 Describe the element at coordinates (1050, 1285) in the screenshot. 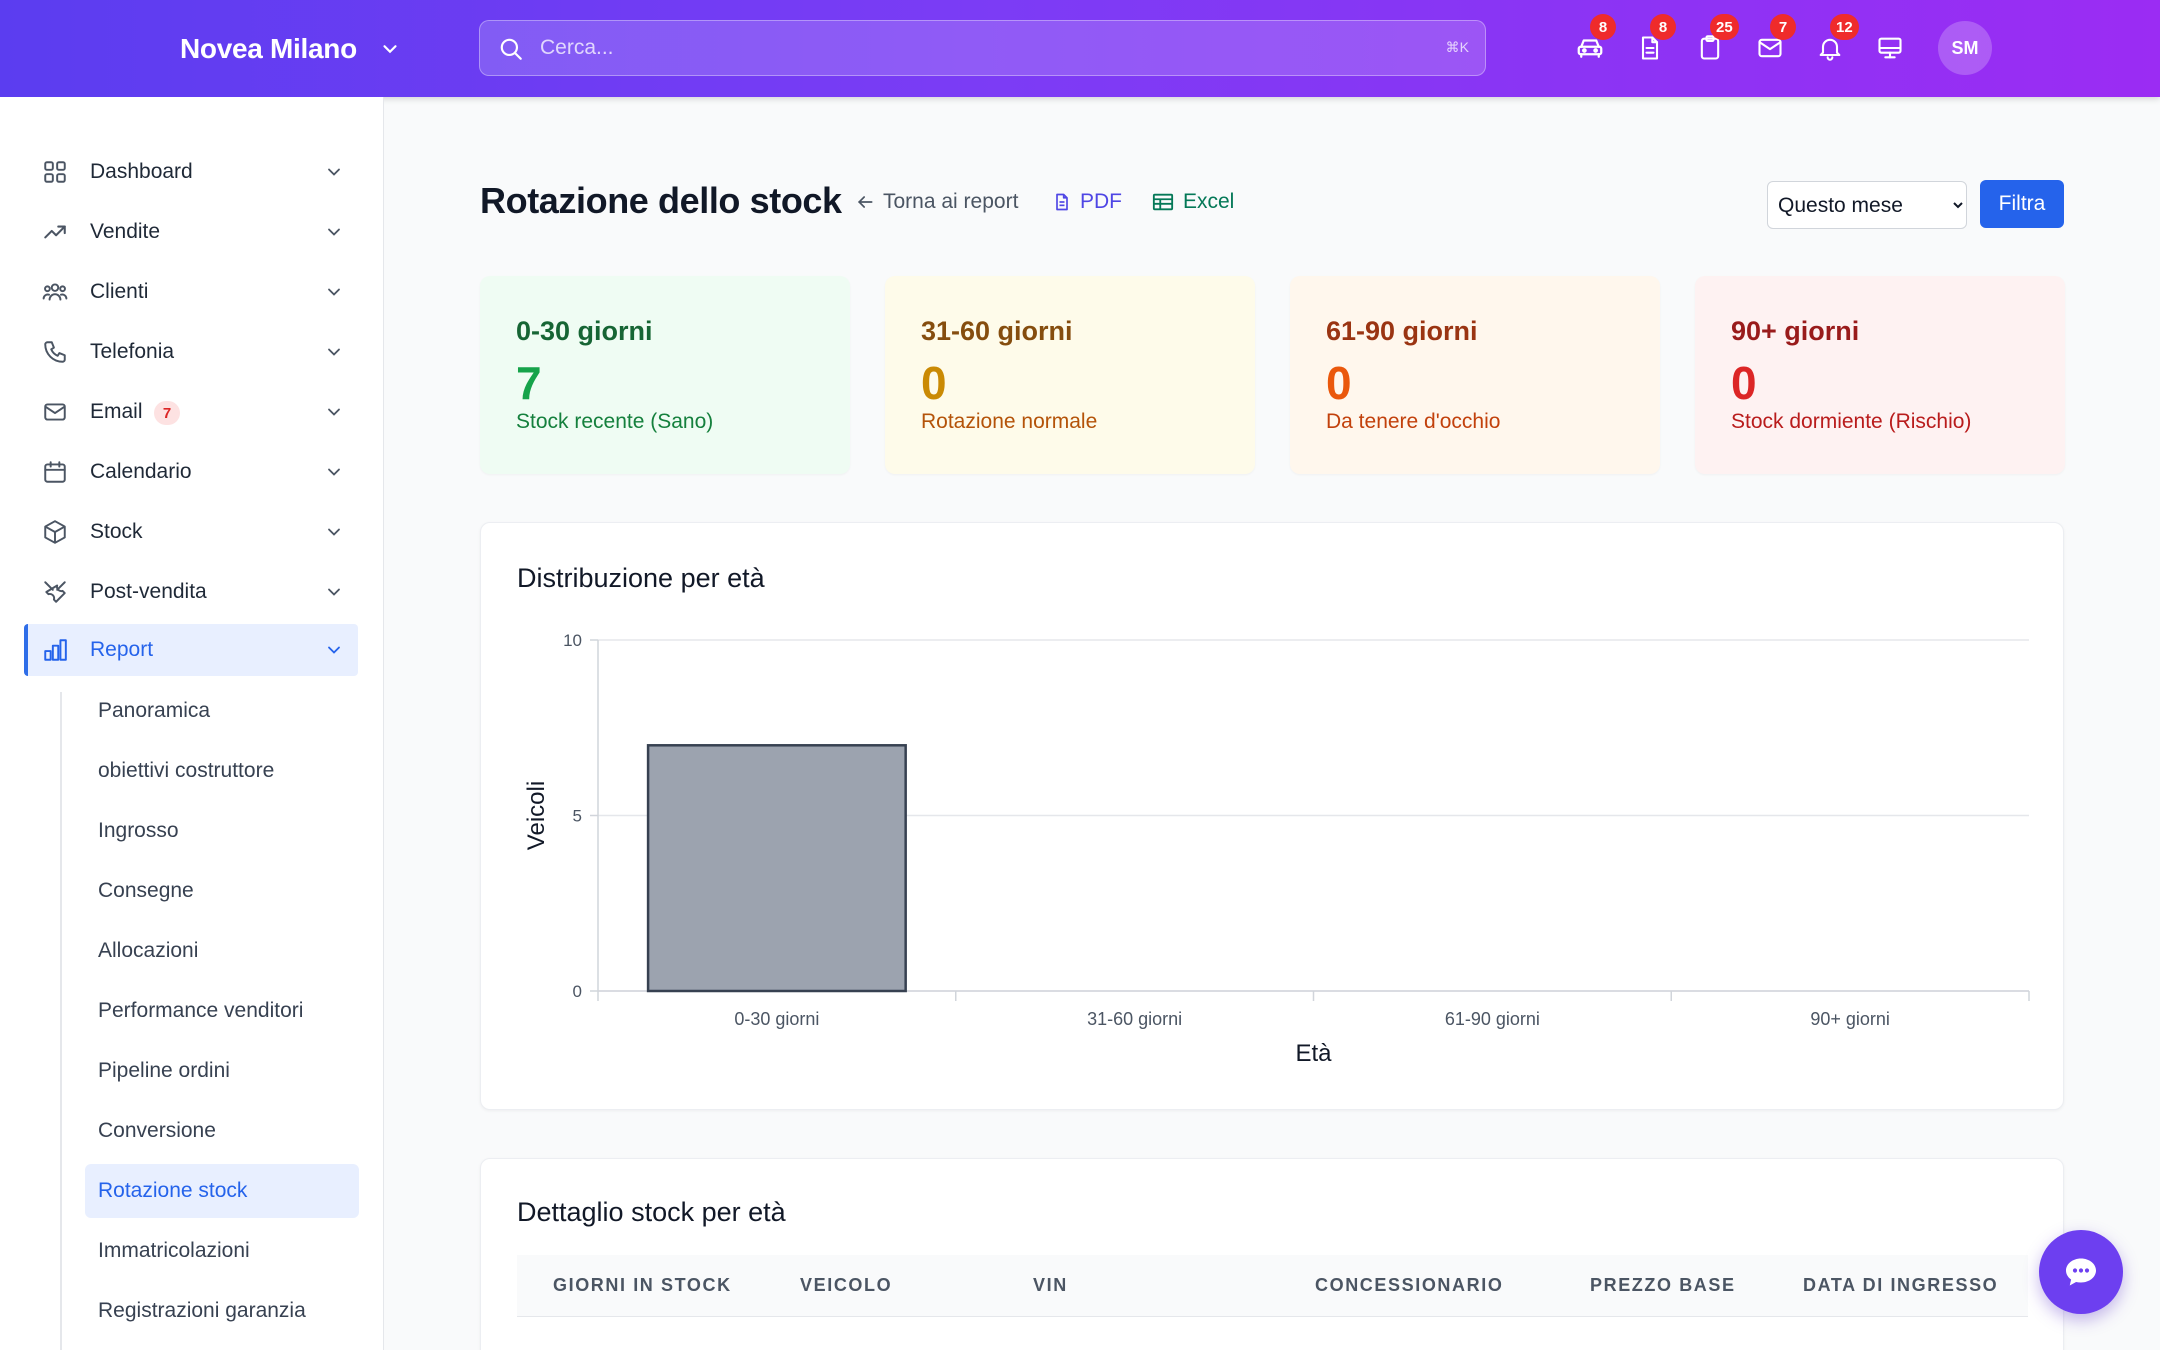

I see `column-header: VIN` at that location.